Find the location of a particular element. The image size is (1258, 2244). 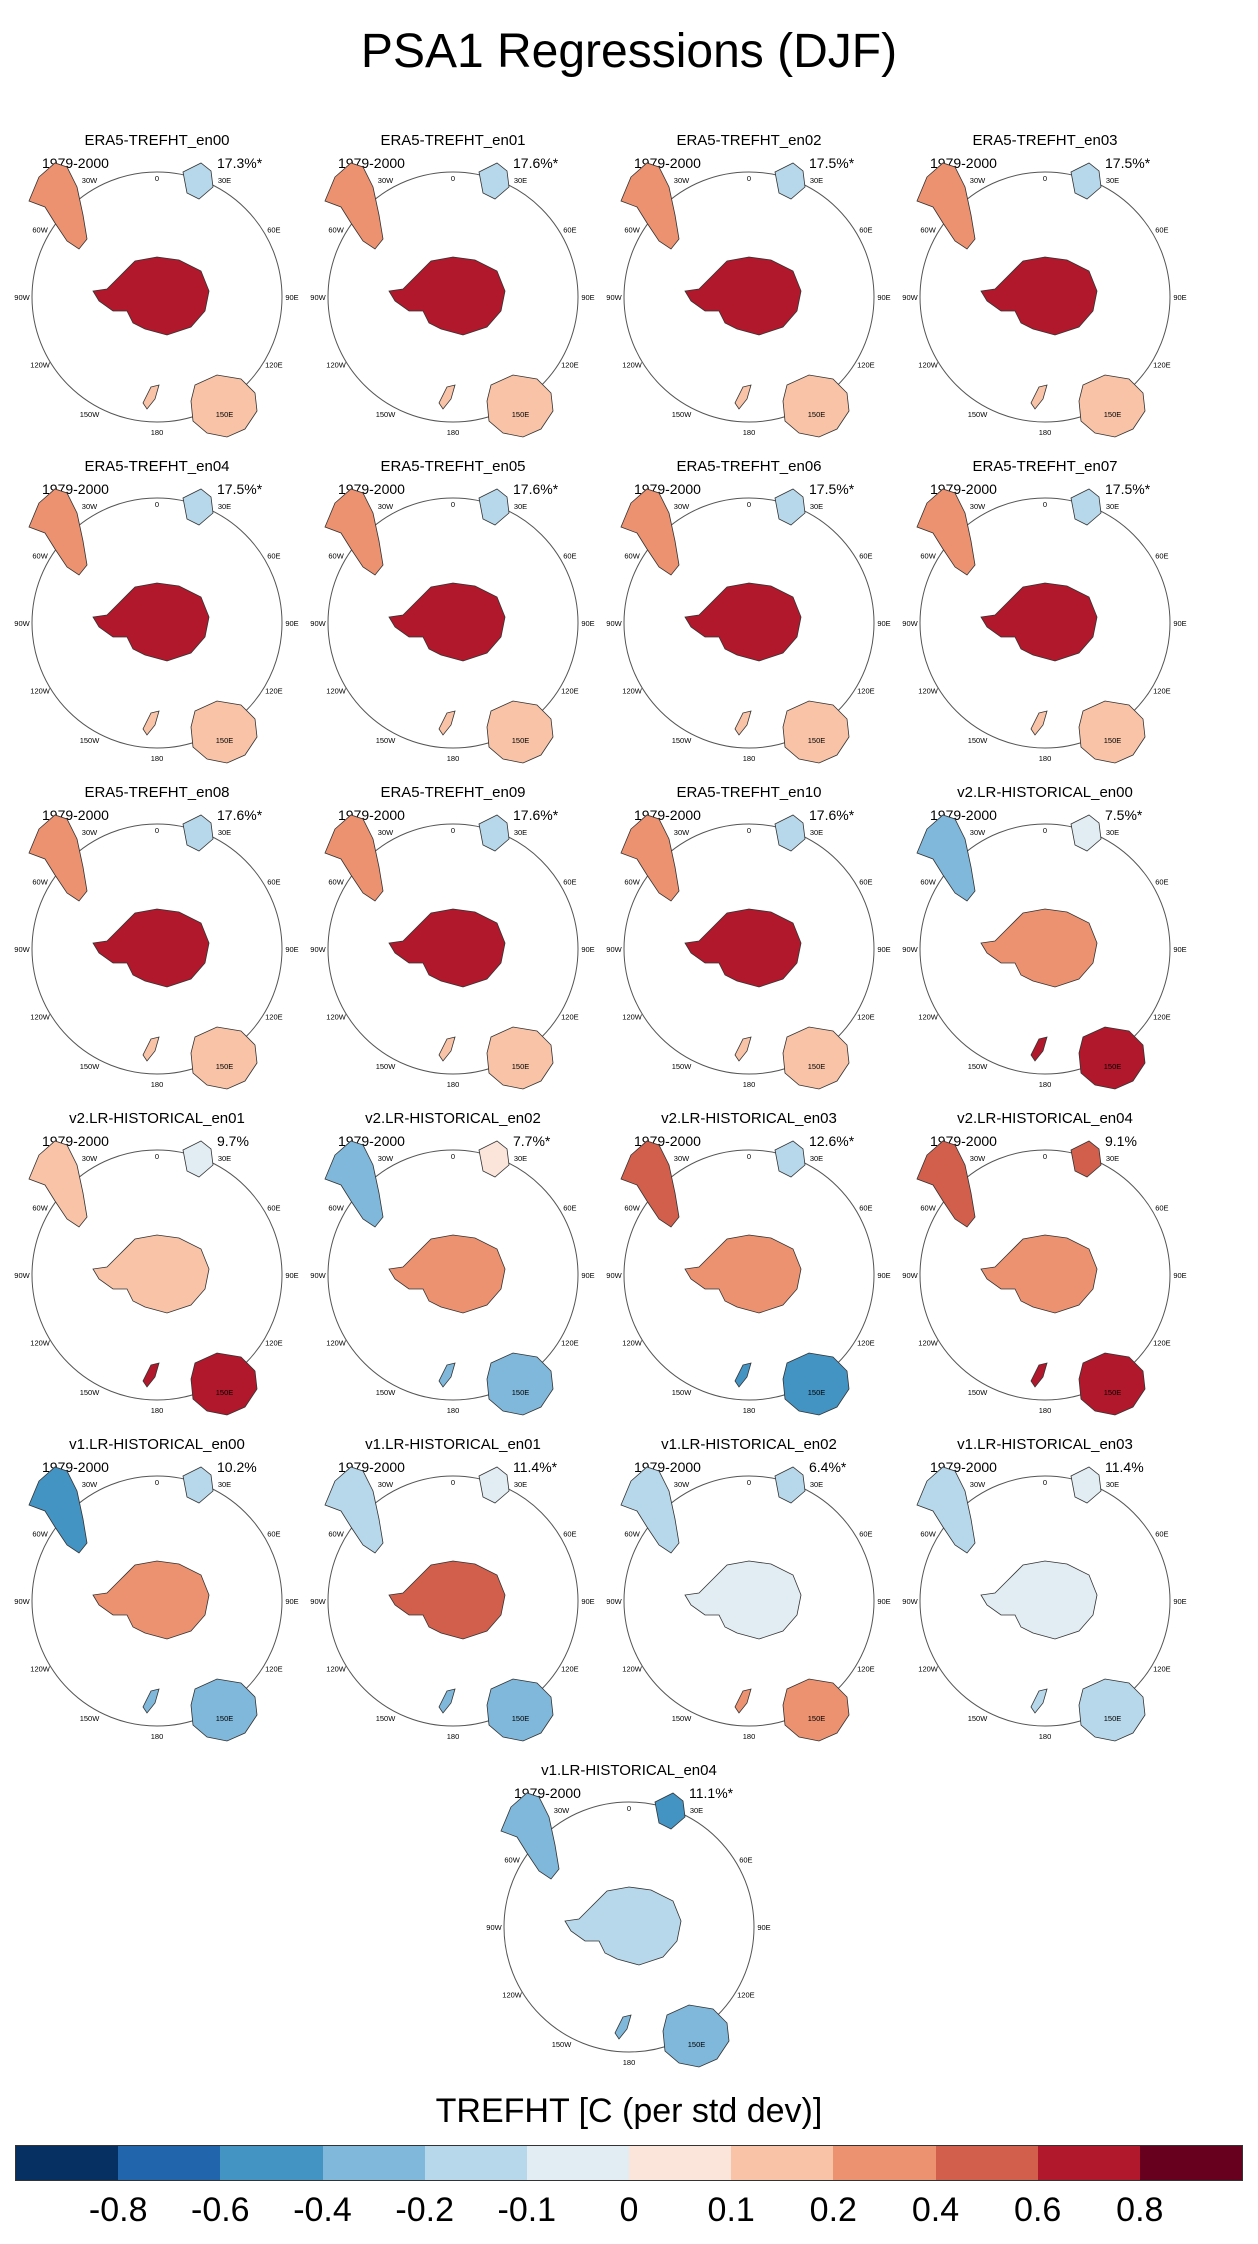

panel-title: v1.LR-HISTORICAL_en04 is located at coordinates (629, 1770).